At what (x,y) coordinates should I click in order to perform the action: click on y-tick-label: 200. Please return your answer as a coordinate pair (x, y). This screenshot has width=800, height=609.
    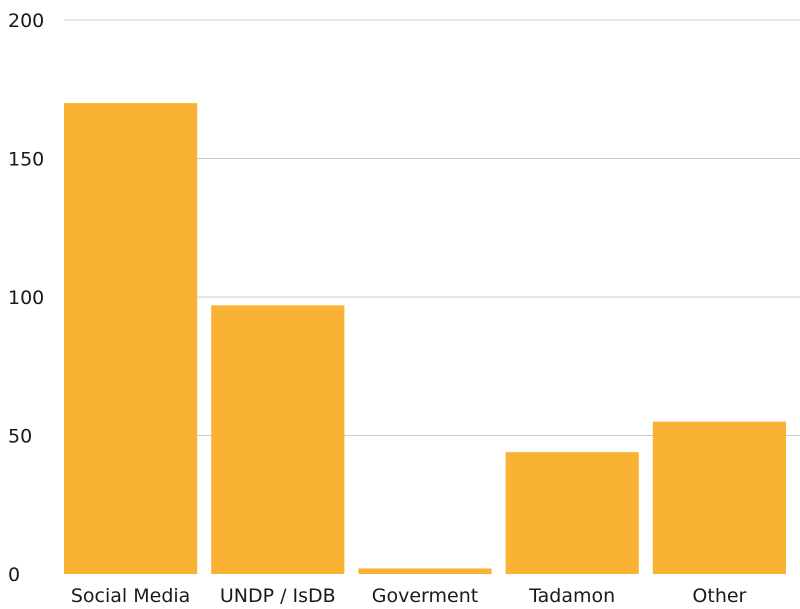
    Looking at the image, I should click on (26, 21).